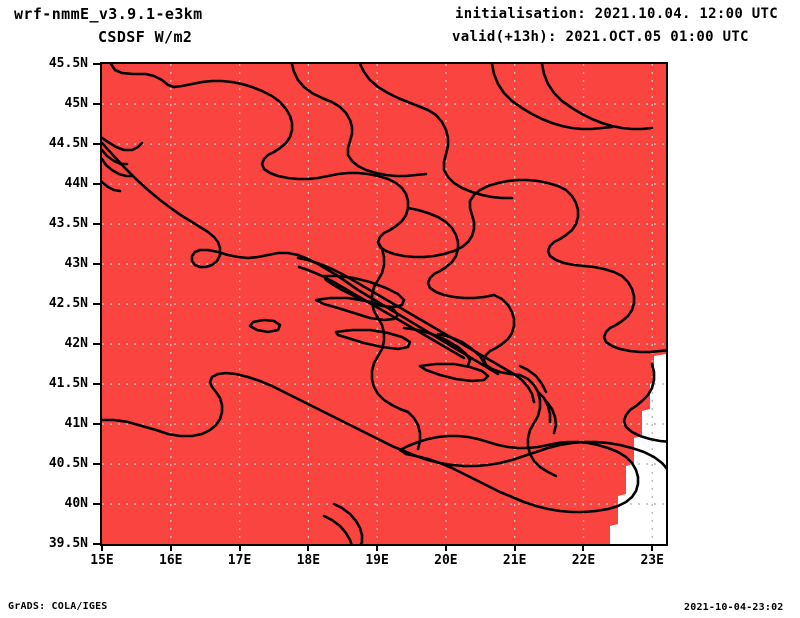  Describe the element at coordinates (600, 37) in the screenshot. I see `valid-time-label: valid(+13h): 2021.OCT.05 01:00 UTC` at that location.